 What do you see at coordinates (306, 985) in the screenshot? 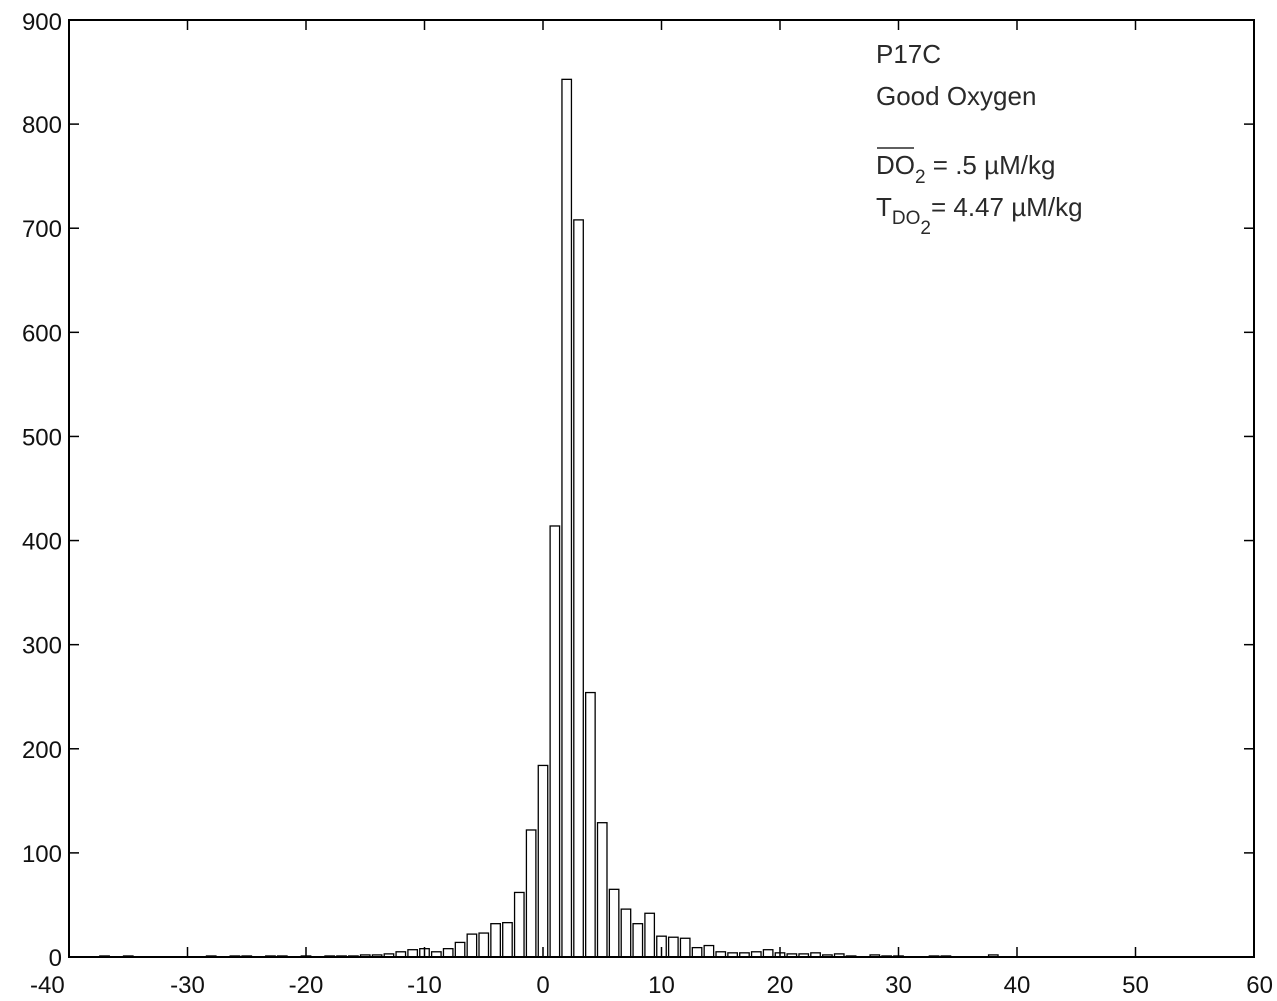
I see `x-tick-label: -20` at bounding box center [306, 985].